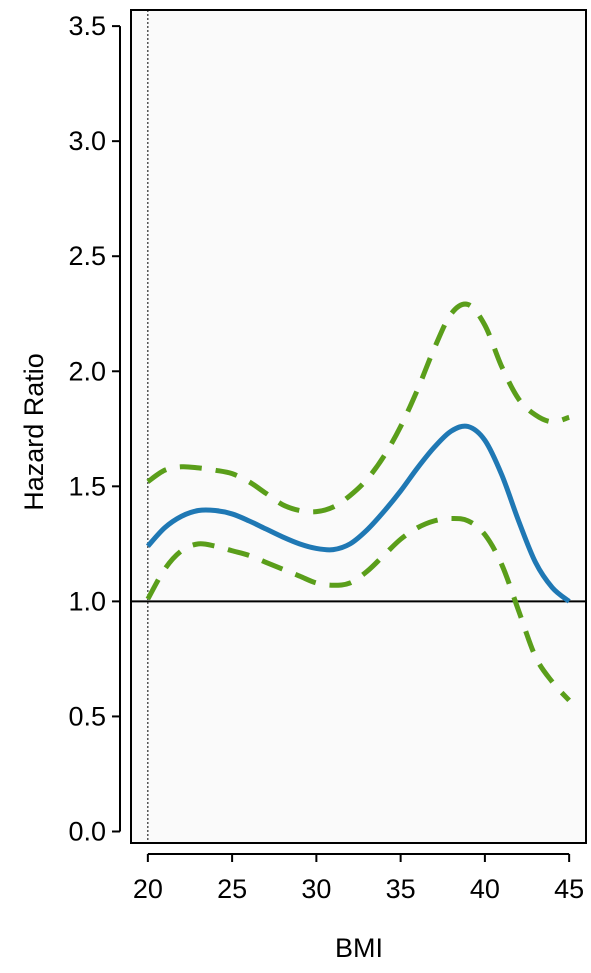 This screenshot has width=591, height=973. Describe the element at coordinates (87, 486) in the screenshot. I see `y-tick-label: 1.5` at that location.